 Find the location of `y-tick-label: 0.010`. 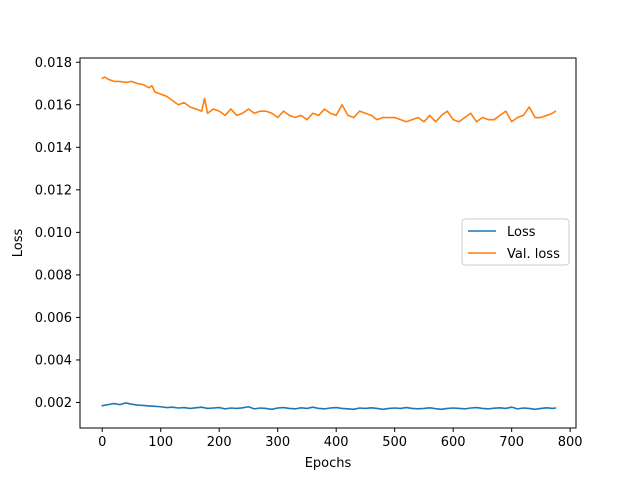

y-tick-label: 0.010 is located at coordinates (53, 233).